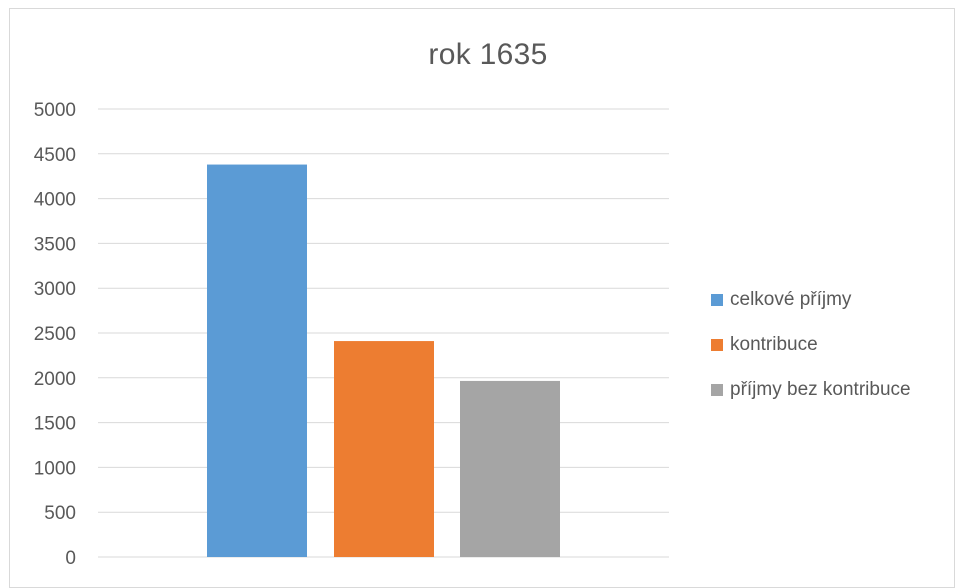 The image size is (956, 588). What do you see at coordinates (55, 244) in the screenshot?
I see `y-tick-label: 3500` at bounding box center [55, 244].